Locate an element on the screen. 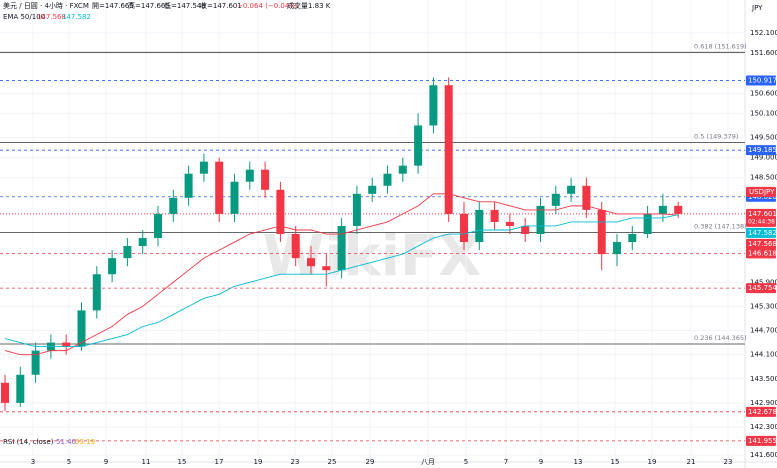 The height and width of the screenshot is (468, 777). symbol: 美元 / 日圓 · 4小時 · FXCM is located at coordinates (46, 5).